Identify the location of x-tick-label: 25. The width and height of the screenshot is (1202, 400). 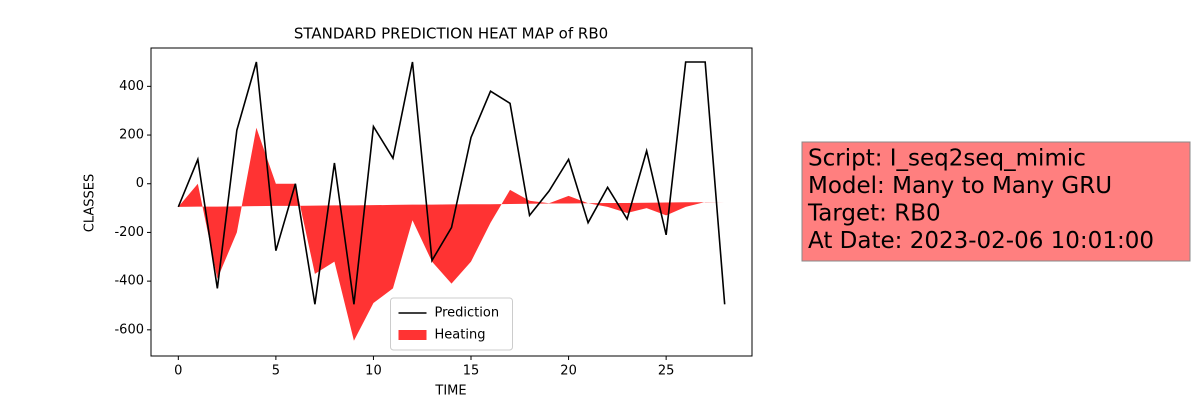
(666, 371).